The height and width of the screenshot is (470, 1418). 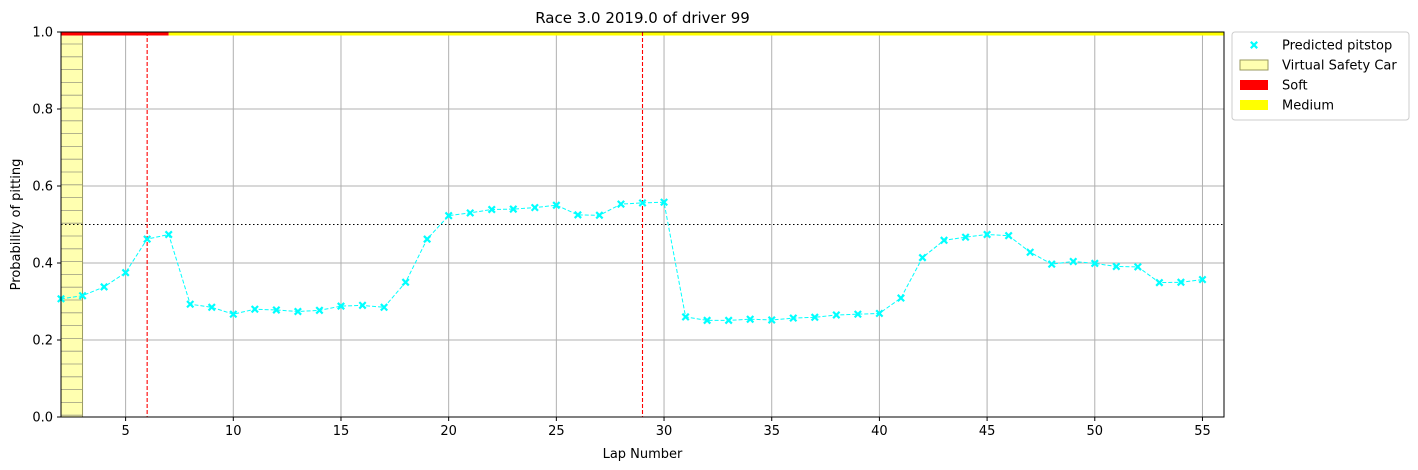 I want to click on x-tick-label: 15, so click(x=341, y=431).